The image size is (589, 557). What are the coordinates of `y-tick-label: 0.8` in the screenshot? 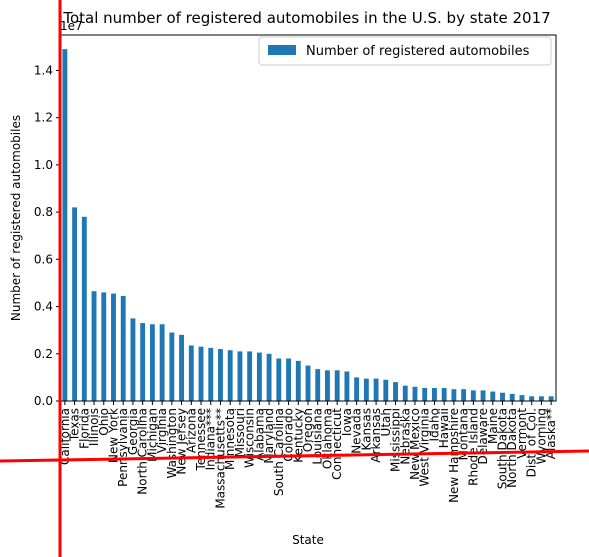 It's located at (43, 212).